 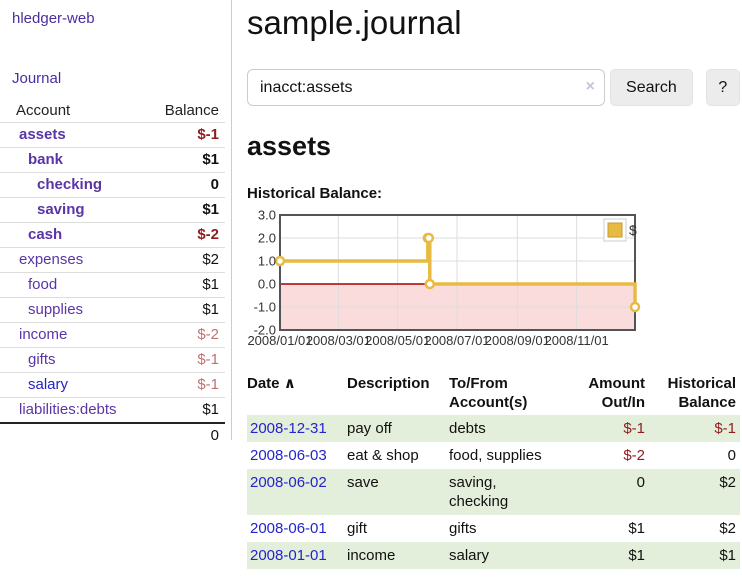 What do you see at coordinates (180, 435) in the screenshot?
I see `accounts-total-value: 0` at bounding box center [180, 435].